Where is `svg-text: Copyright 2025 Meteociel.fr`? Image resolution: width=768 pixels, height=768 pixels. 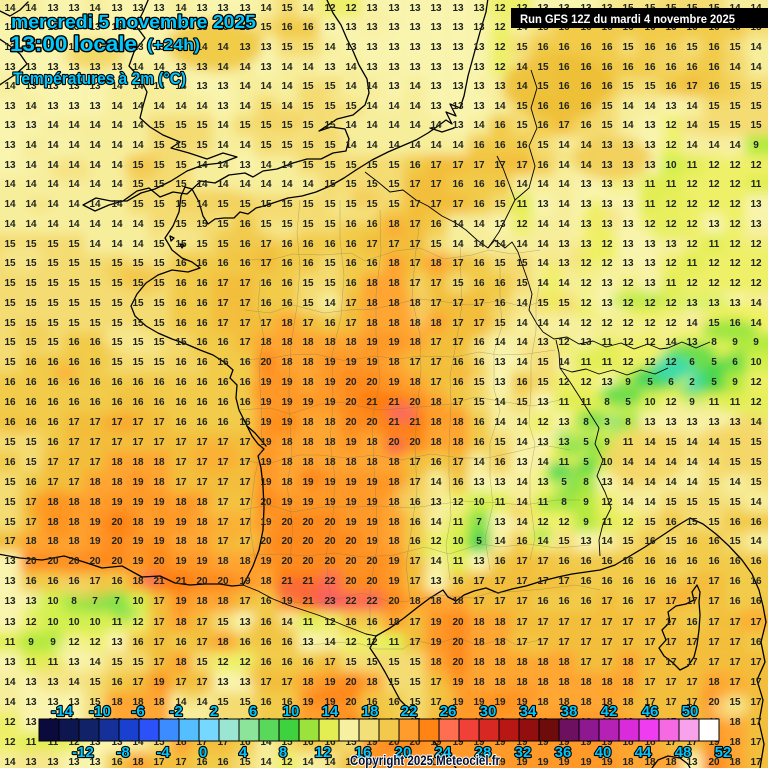
svg-text: Copyright 2025 Meteociel.fr is located at coordinates (425, 760).